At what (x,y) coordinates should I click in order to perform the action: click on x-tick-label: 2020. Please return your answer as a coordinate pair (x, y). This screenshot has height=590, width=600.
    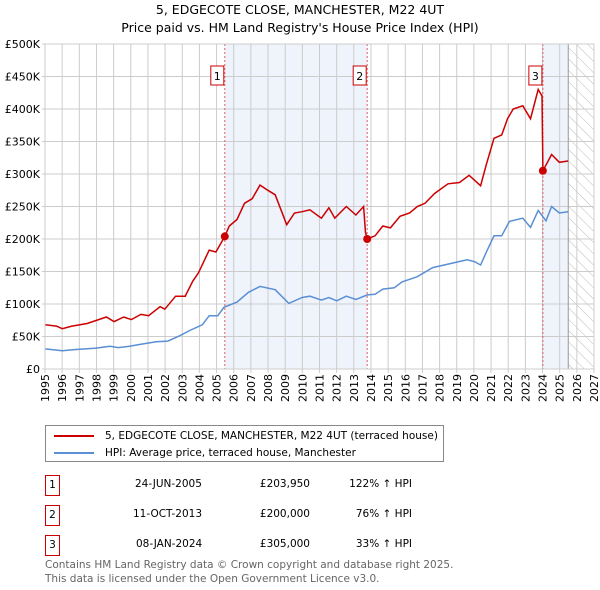
    Looking at the image, I should click on (474, 388).